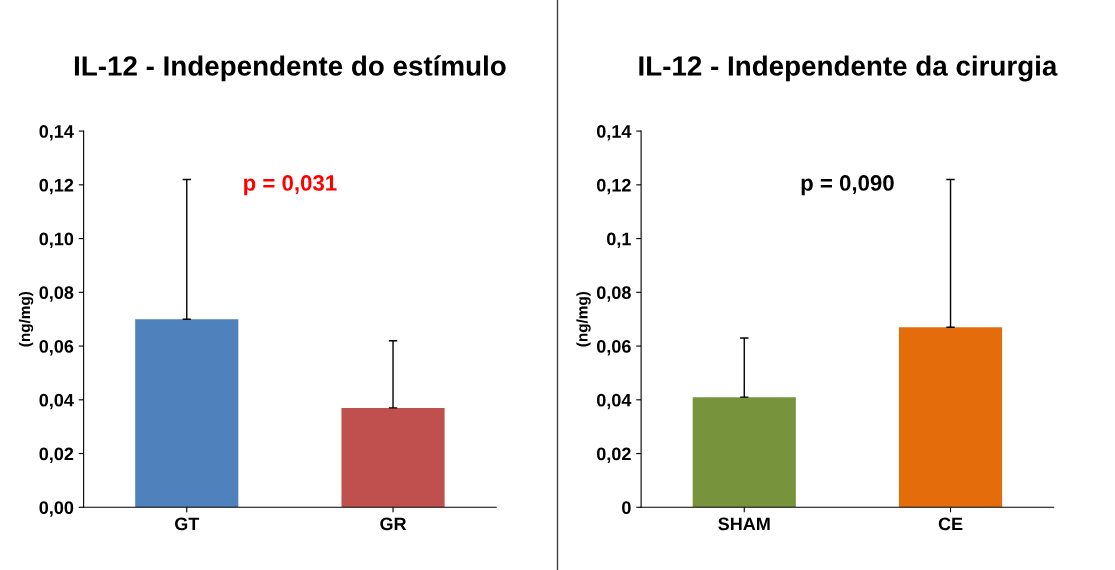 This screenshot has height=570, width=1115. Describe the element at coordinates (290, 68) in the screenshot. I see `chart-title: IL-12 - Independente do estímulo` at that location.